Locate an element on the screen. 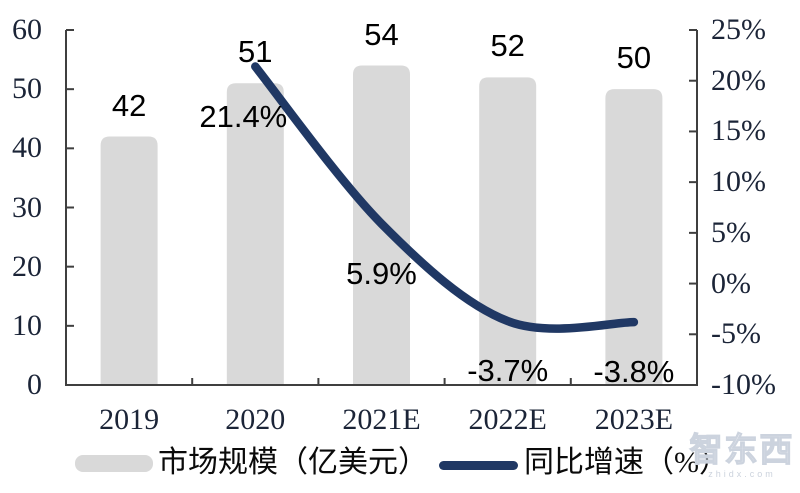 The width and height of the screenshot is (800, 493). bar-value-label-2022E: 52 is located at coordinates (507, 46).